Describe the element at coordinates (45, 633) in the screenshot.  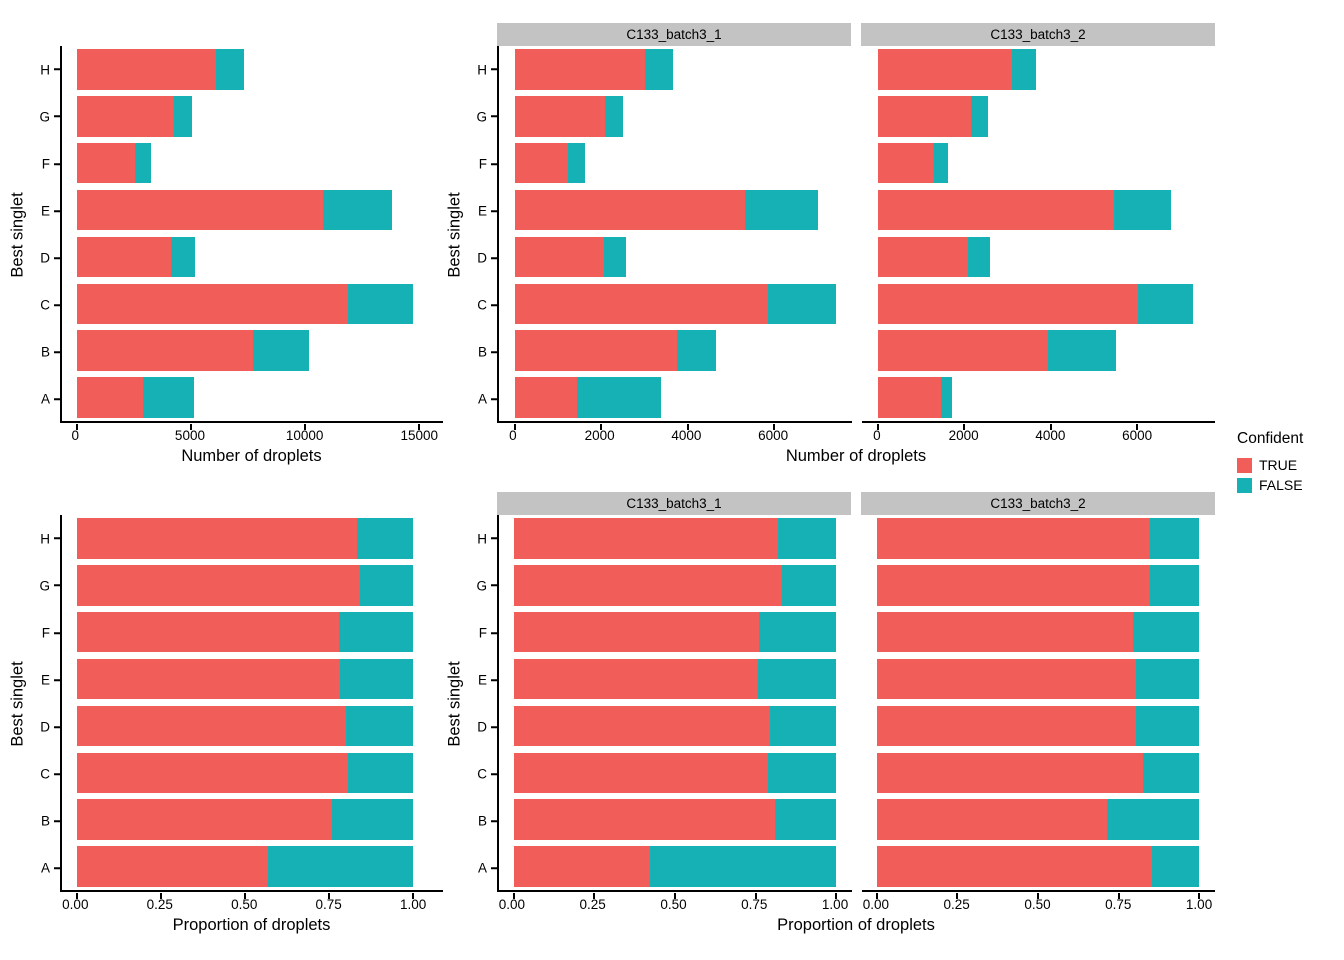
I see `y-category-text: F` at that location.